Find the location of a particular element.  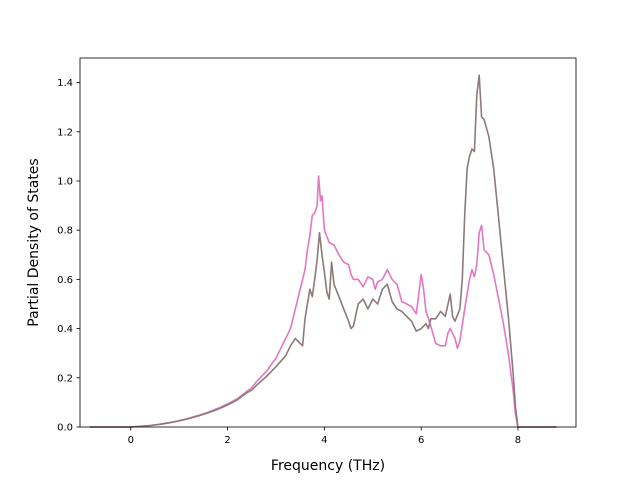

y-tick-label: 0.4 is located at coordinates (65, 329).